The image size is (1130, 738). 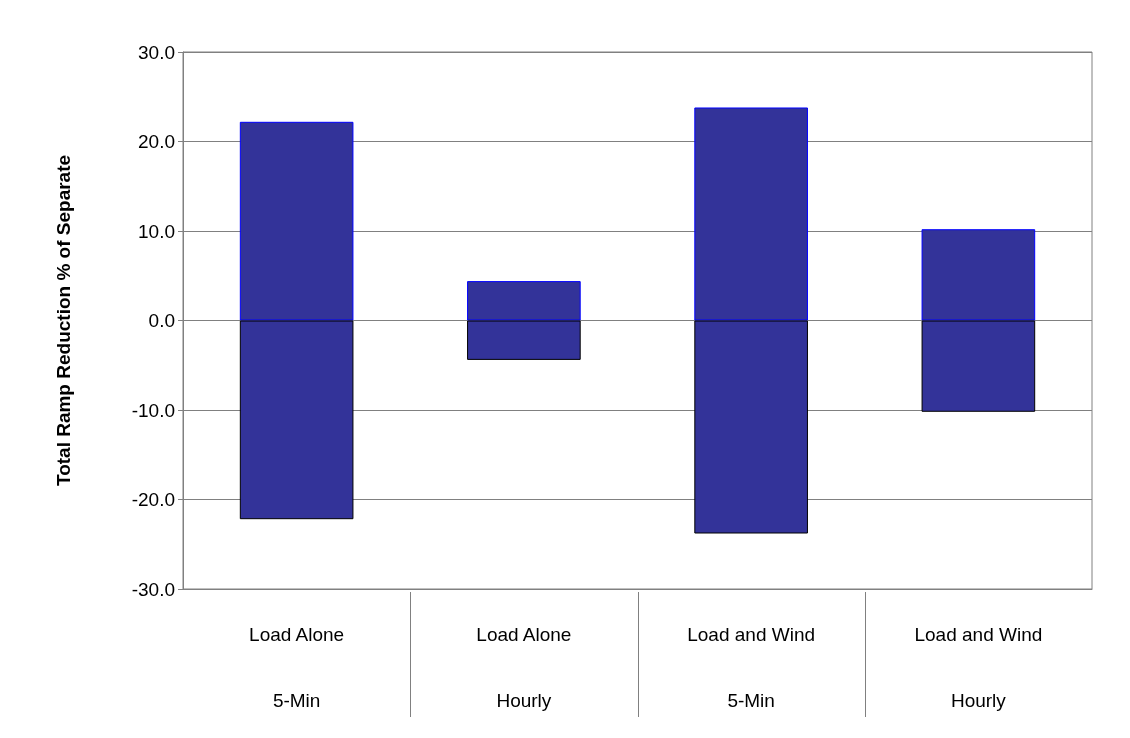 What do you see at coordinates (153, 410) in the screenshot?
I see `y-tick-label: -10.0` at bounding box center [153, 410].